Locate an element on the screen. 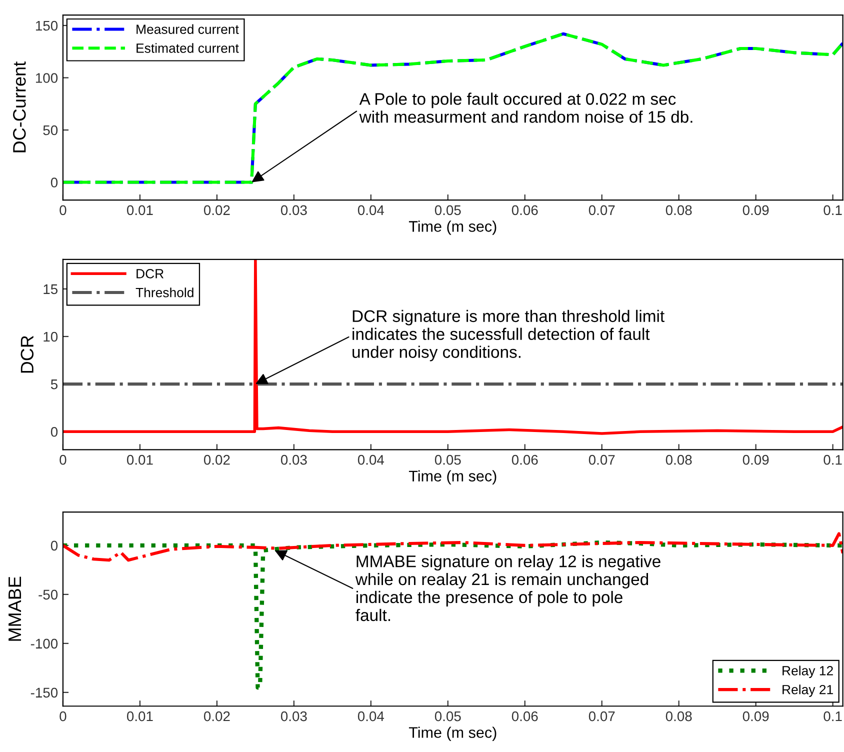  y-tick-label: 10 is located at coordinates (51, 337).